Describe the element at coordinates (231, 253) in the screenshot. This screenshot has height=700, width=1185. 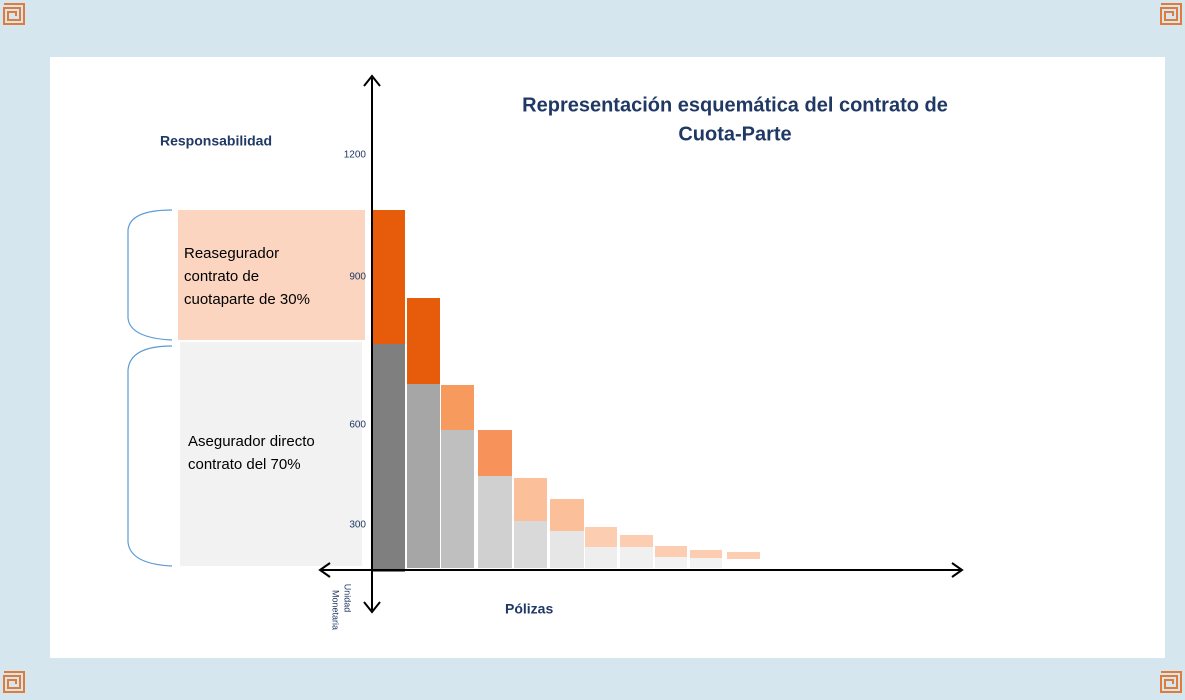
I see `box-text: Reasegurador` at that location.